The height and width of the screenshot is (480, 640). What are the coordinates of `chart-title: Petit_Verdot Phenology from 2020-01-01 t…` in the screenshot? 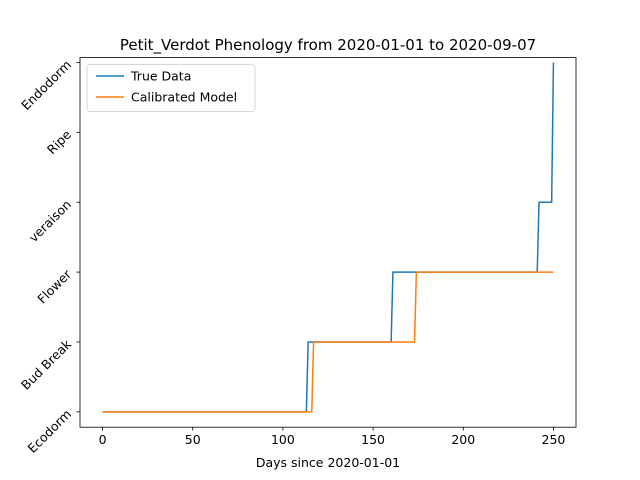 It's located at (328, 45).